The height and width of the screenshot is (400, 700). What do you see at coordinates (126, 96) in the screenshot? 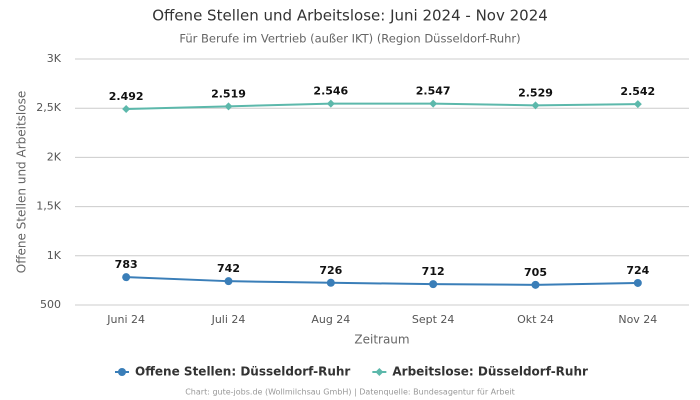
I see `data-label: 2.492` at bounding box center [126, 96].